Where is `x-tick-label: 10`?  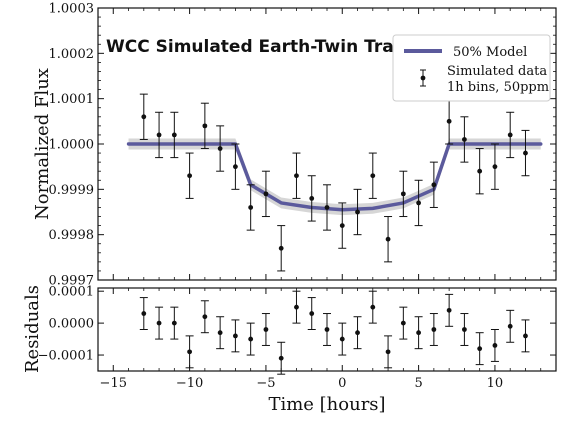 x-tick-label: 10 is located at coordinates (495, 383).